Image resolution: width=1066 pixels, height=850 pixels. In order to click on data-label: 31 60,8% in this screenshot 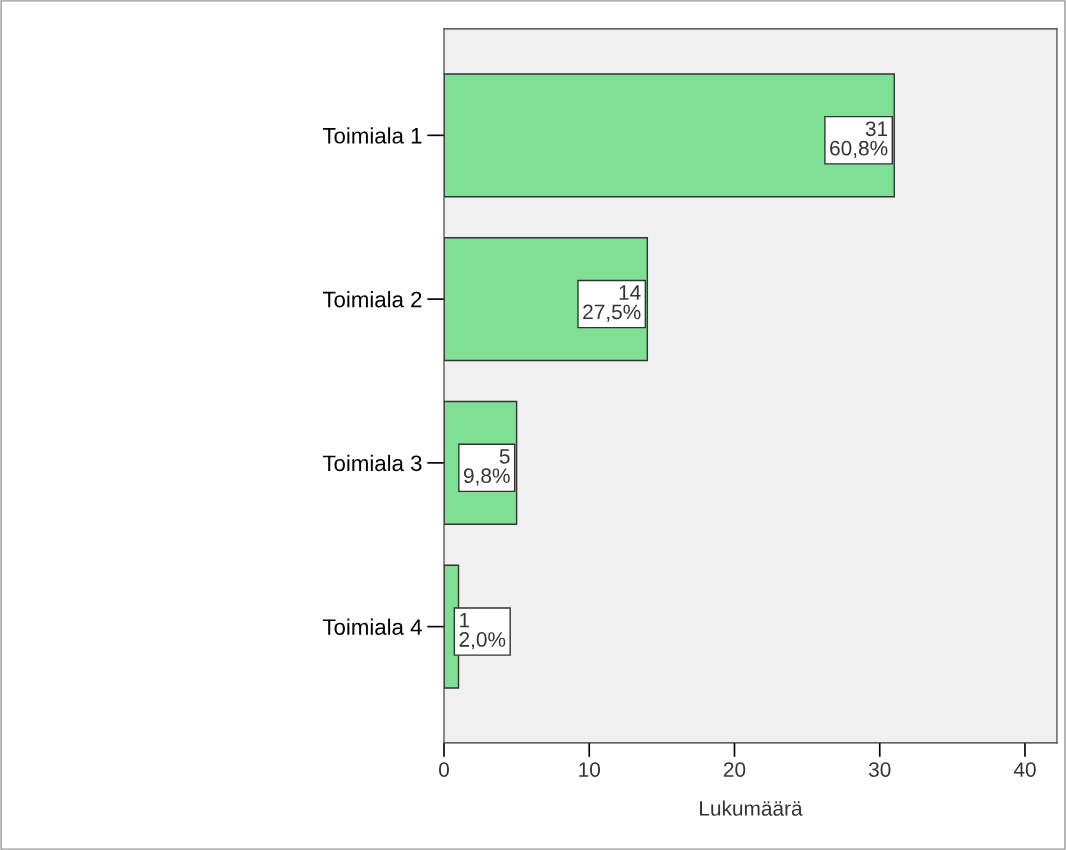, I will do `click(859, 140)`.